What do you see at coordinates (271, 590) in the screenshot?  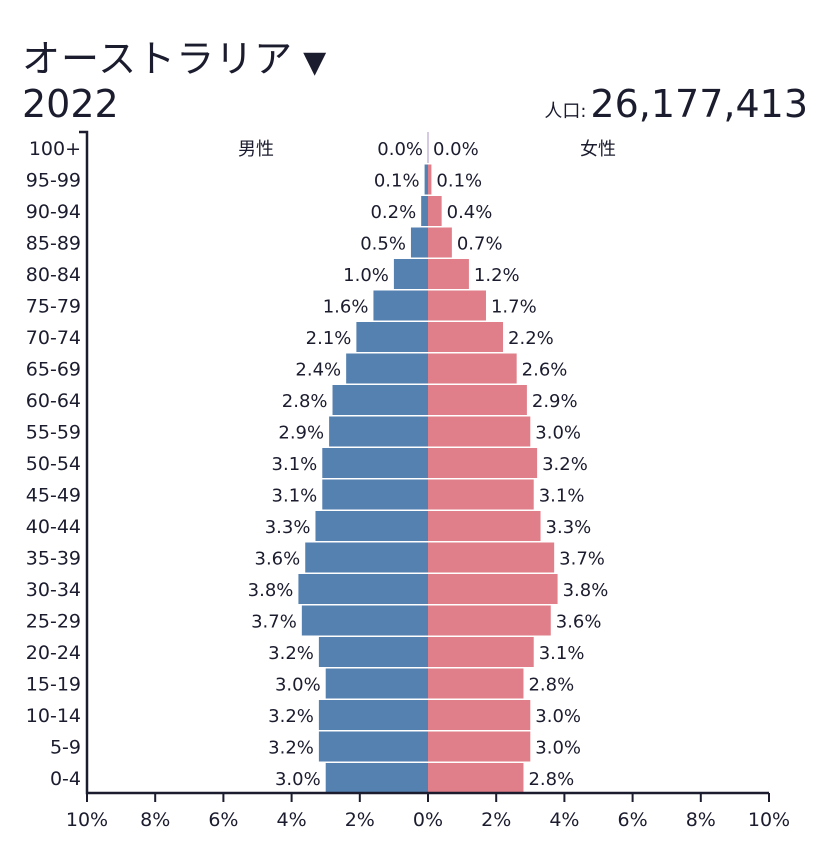 I see `male-value-label: 3.8%` at bounding box center [271, 590].